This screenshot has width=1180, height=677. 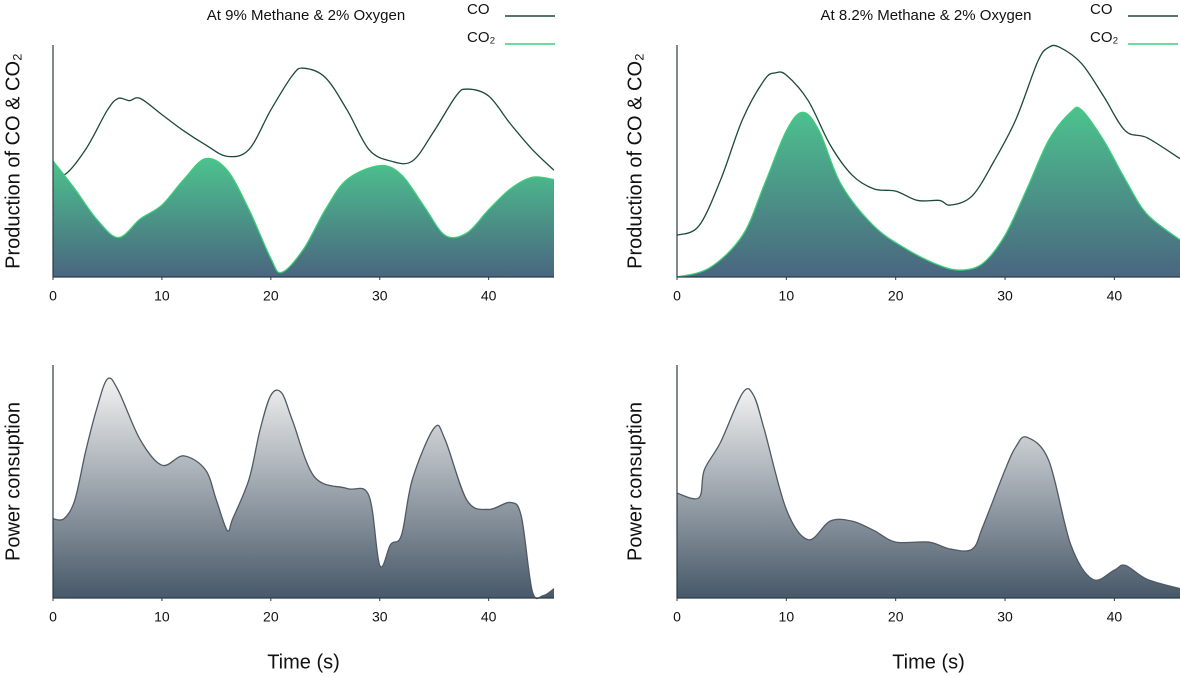 What do you see at coordinates (306, 15) in the screenshot?
I see `chart-title: At 9% Methane & 2% Oxygen` at bounding box center [306, 15].